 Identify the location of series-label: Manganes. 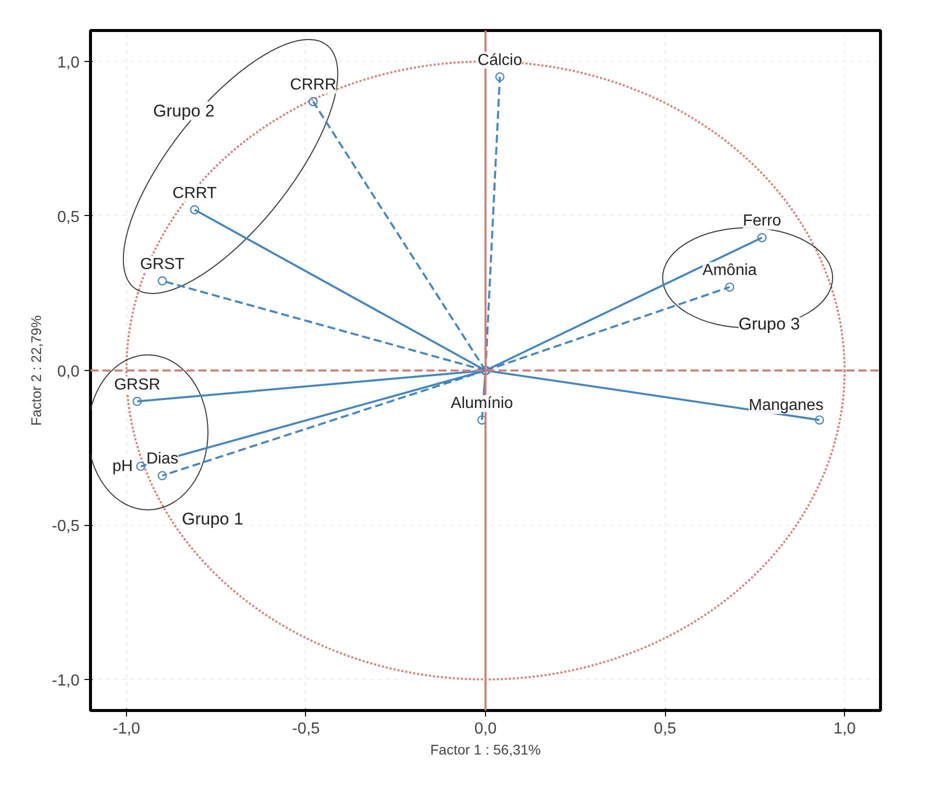
(786, 405).